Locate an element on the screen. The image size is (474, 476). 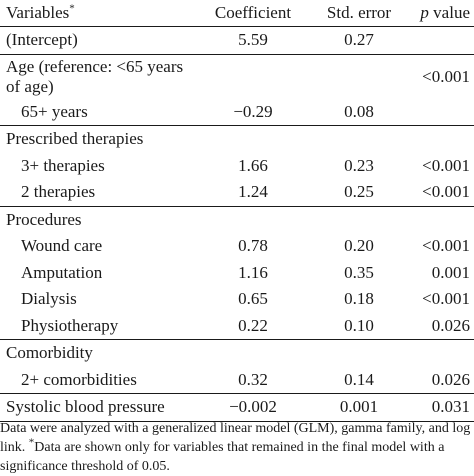
table-row: 65+ years −0.29 0.08 is located at coordinates (237, 112).